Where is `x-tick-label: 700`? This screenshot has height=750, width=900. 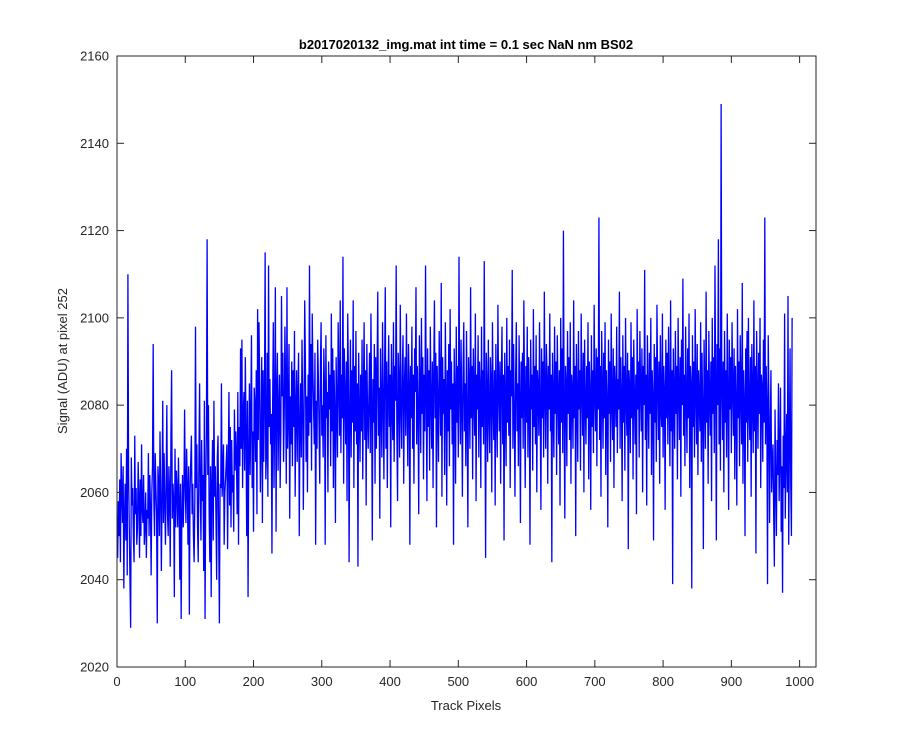 x-tick-label: 700 is located at coordinates (595, 681).